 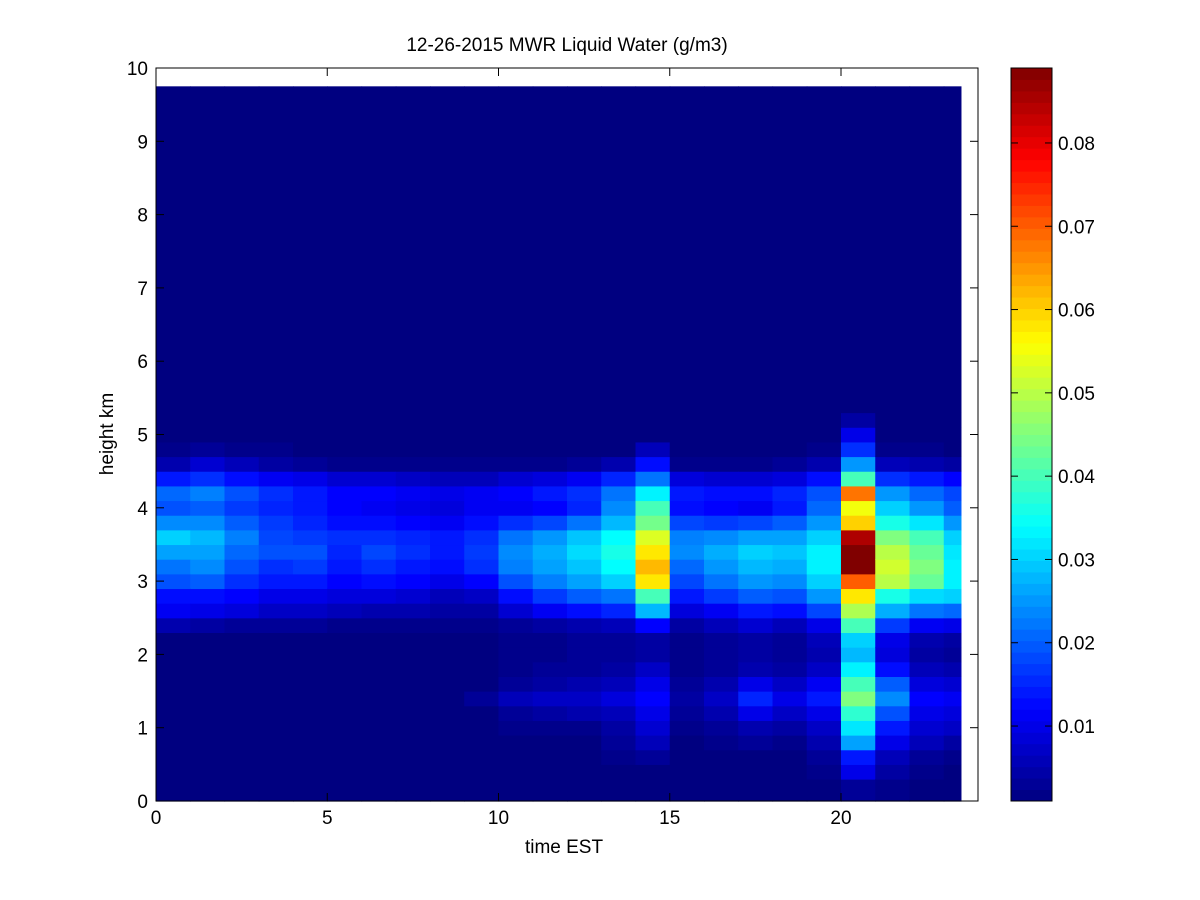 I want to click on colorbar-tick-label: 0.04, so click(x=1076, y=477).